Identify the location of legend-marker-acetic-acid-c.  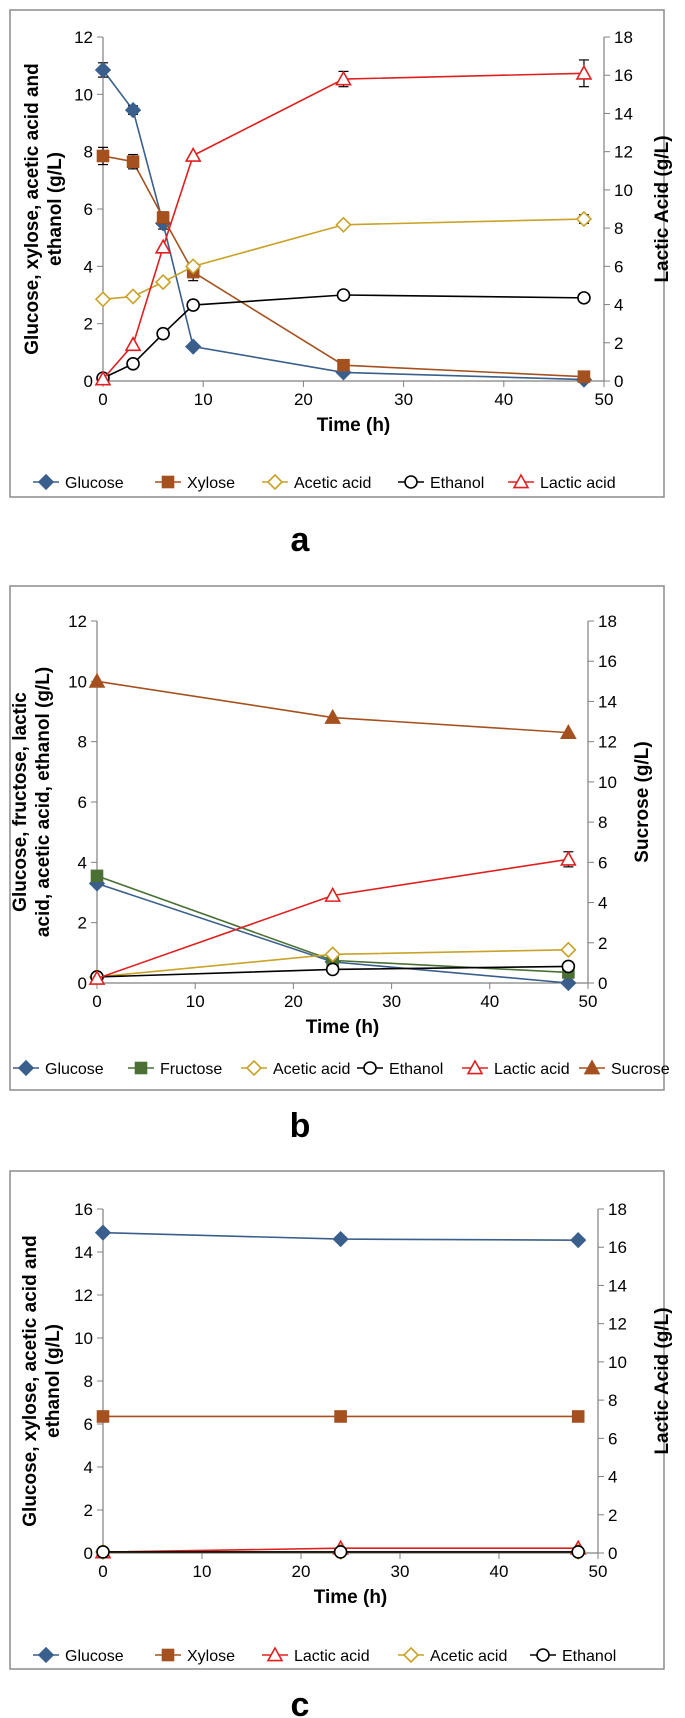
(411, 1655).